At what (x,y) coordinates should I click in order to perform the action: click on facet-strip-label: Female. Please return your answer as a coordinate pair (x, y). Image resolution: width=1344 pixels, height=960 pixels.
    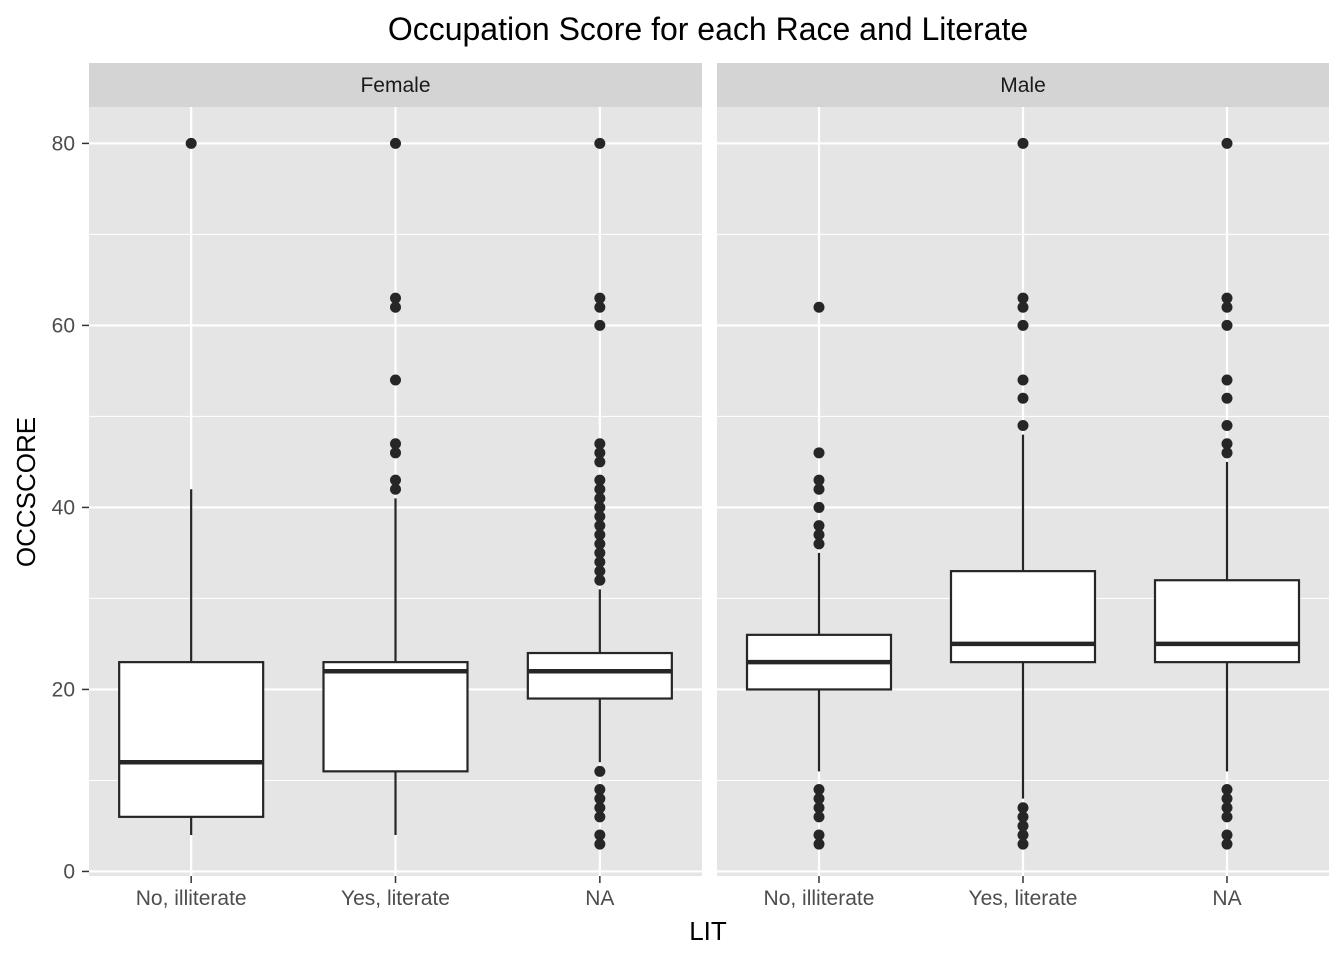
    Looking at the image, I should click on (395, 85).